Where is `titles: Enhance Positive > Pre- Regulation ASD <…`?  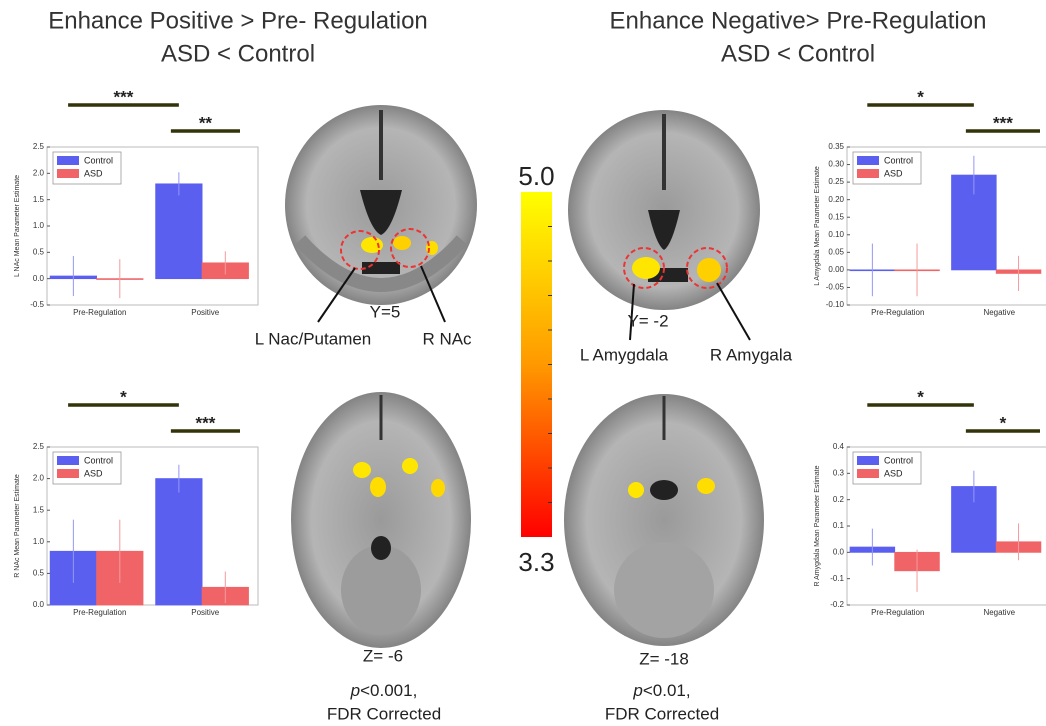
titles: Enhance Positive > Pre- Regulation ASD <… is located at coordinates (517, 37).